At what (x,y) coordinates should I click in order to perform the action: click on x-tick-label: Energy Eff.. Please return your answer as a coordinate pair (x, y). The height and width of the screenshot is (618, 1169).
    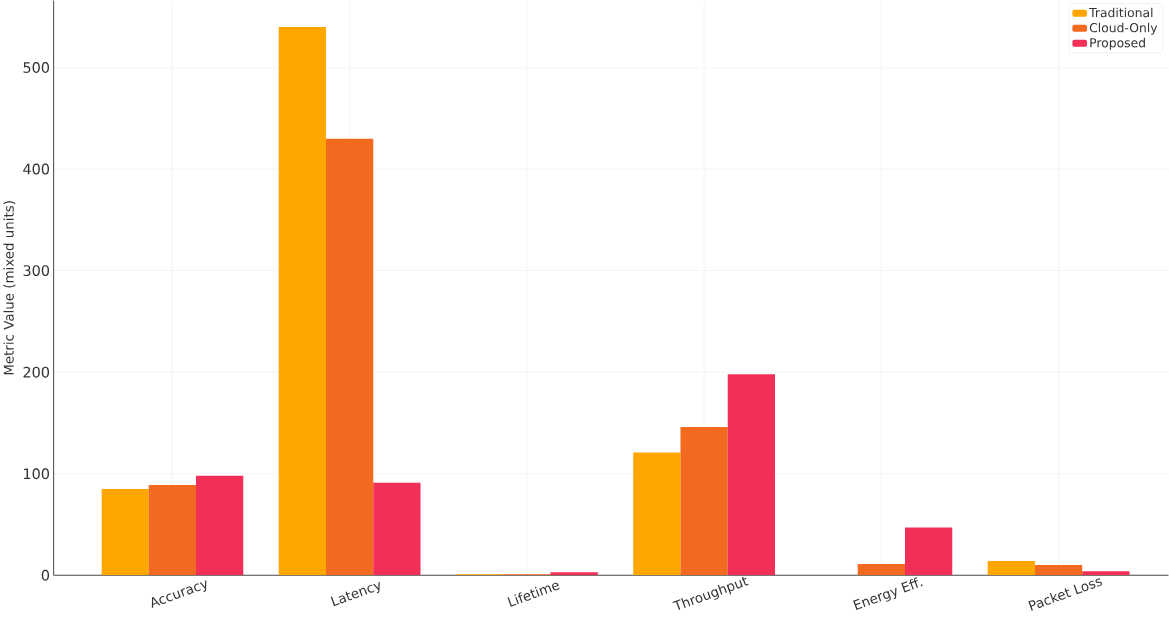
    Looking at the image, I should click on (888, 593).